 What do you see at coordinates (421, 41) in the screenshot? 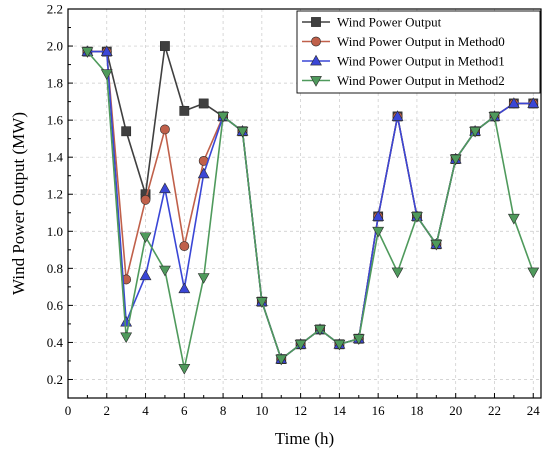
I see `legend-entry: Wind Power Output in Method0` at bounding box center [421, 41].